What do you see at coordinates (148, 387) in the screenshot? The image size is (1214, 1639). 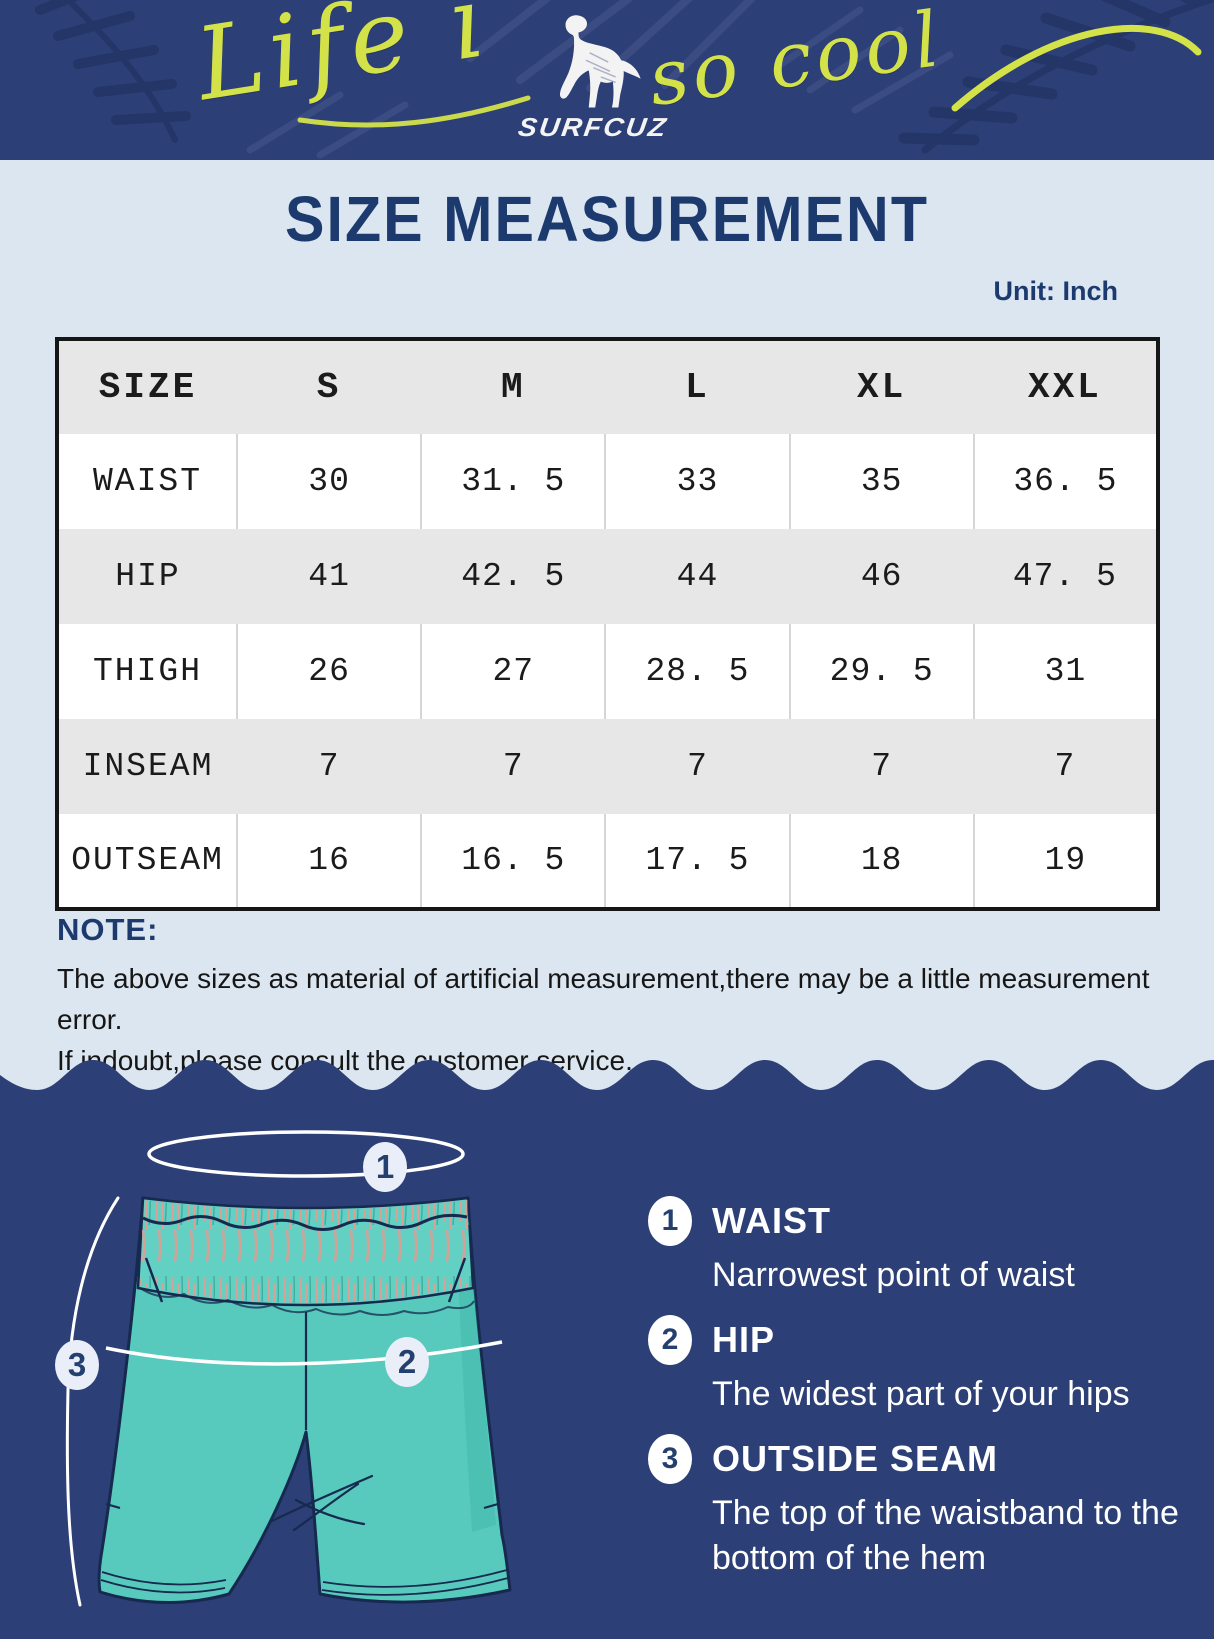 I see `column-header: SIZE` at bounding box center [148, 387].